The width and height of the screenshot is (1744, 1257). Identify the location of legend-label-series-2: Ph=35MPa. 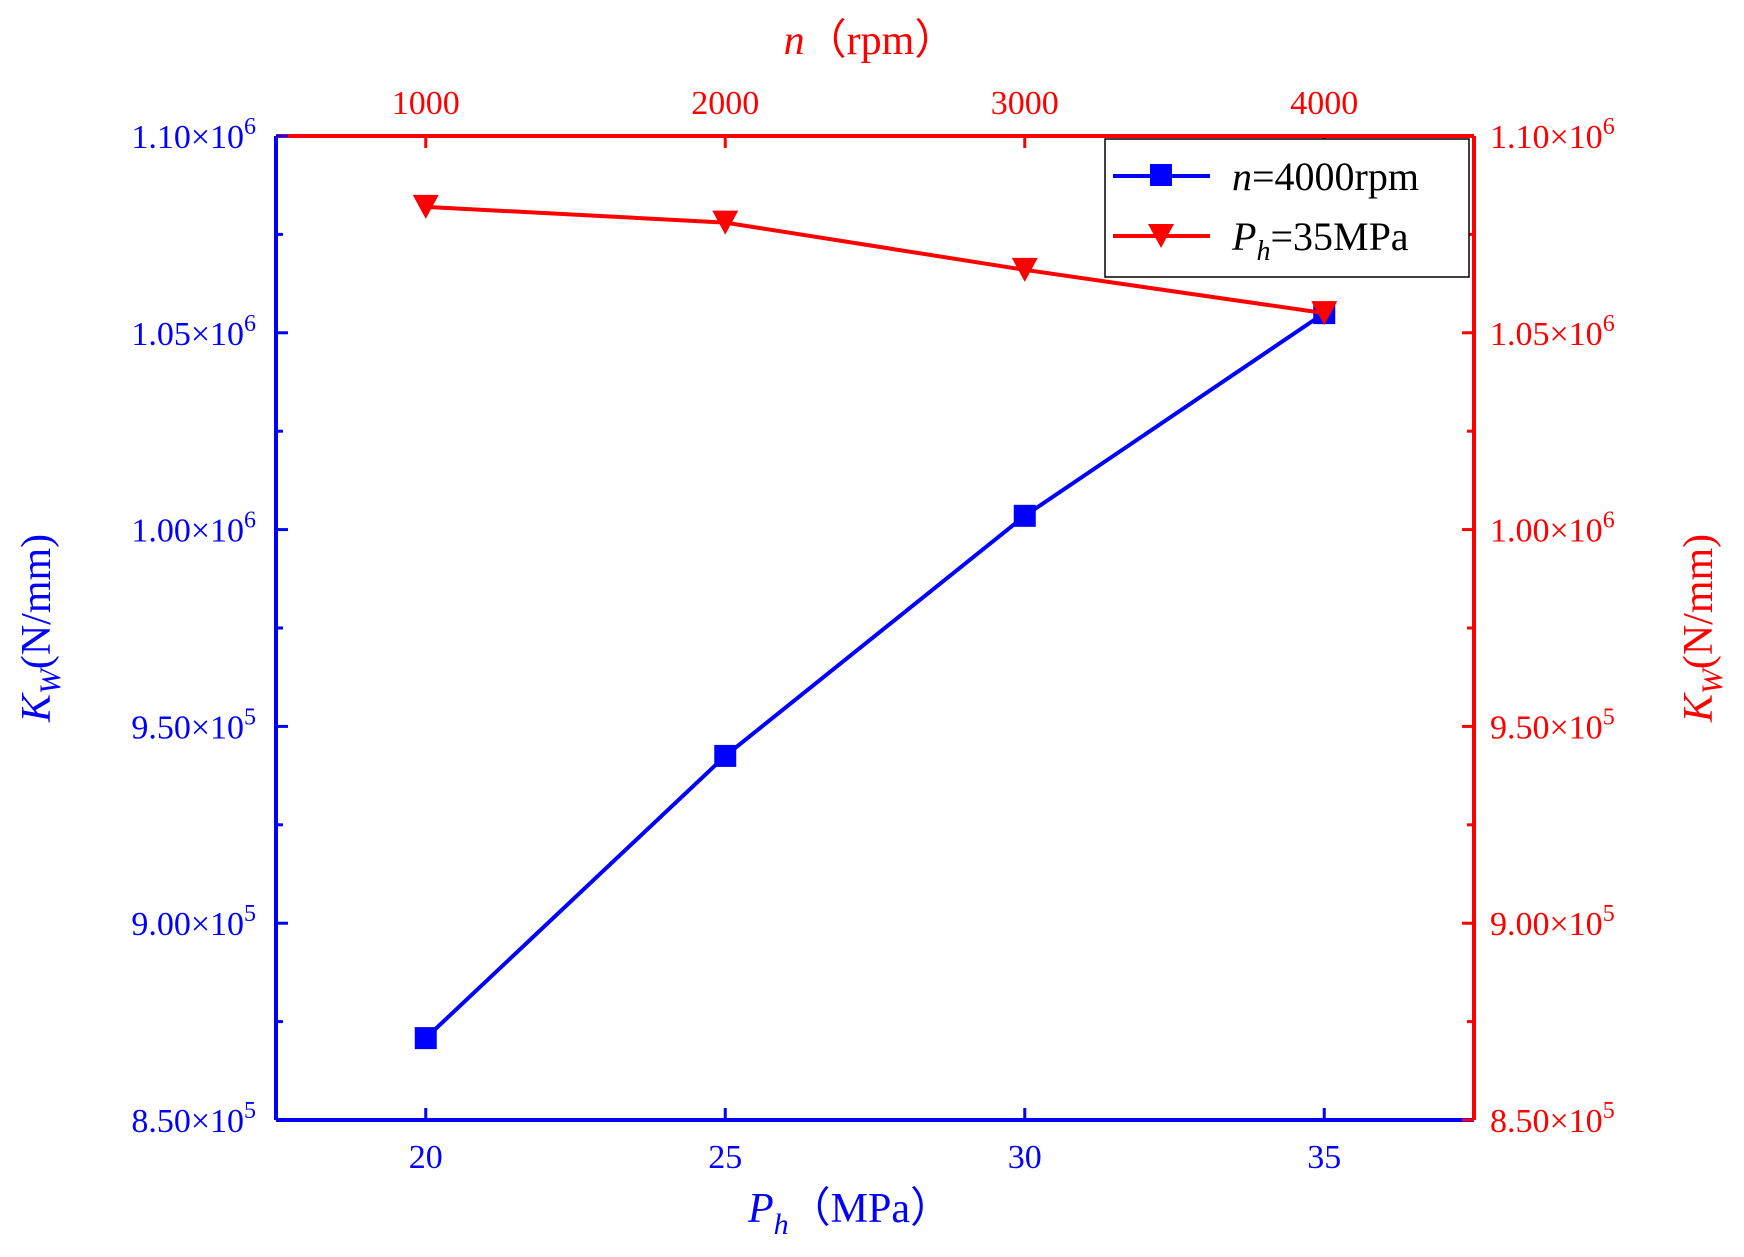
(1320, 240).